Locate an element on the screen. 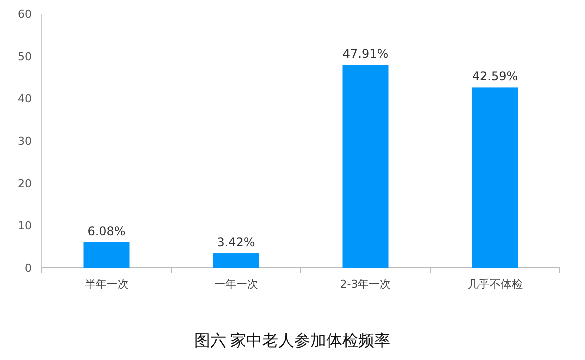  y-tick-label: 60 is located at coordinates (25, 14).